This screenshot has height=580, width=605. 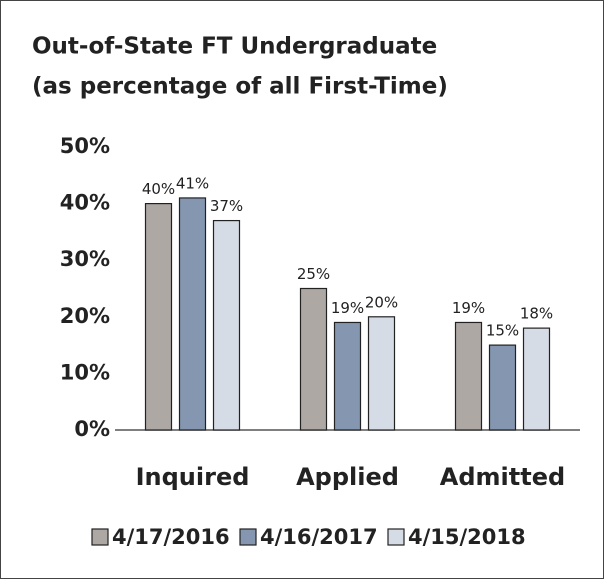 What do you see at coordinates (85, 203) in the screenshot?
I see `y-tick-label: 40%` at bounding box center [85, 203].